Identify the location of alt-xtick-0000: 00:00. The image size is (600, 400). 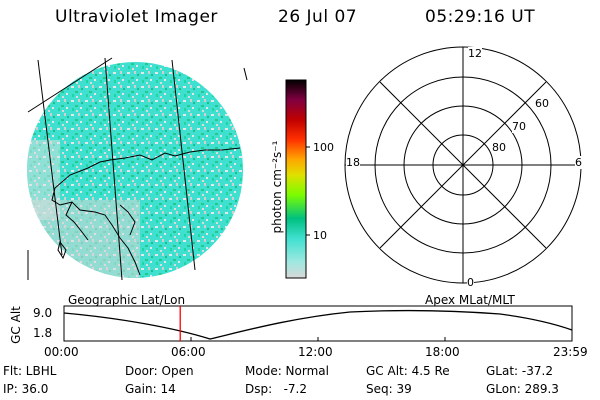
(61, 352).